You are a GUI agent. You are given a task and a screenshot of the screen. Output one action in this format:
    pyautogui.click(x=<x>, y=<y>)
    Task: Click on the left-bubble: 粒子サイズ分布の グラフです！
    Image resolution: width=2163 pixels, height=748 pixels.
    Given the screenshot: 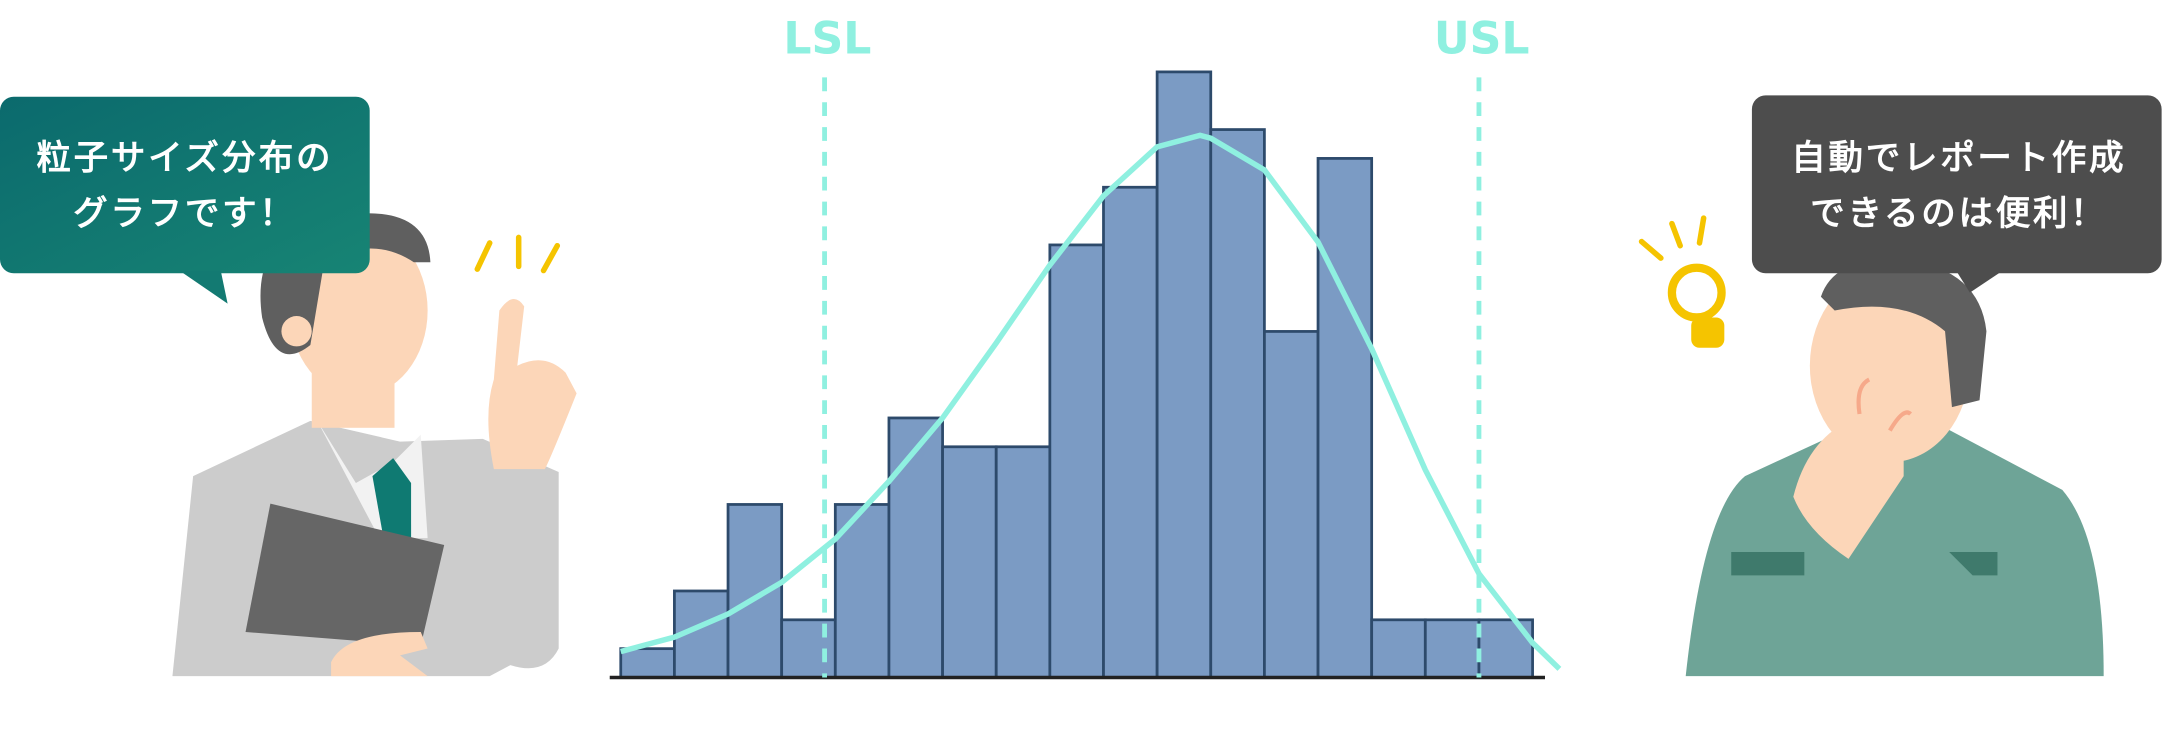 What is the action you would take?
    pyautogui.click(x=185, y=200)
    